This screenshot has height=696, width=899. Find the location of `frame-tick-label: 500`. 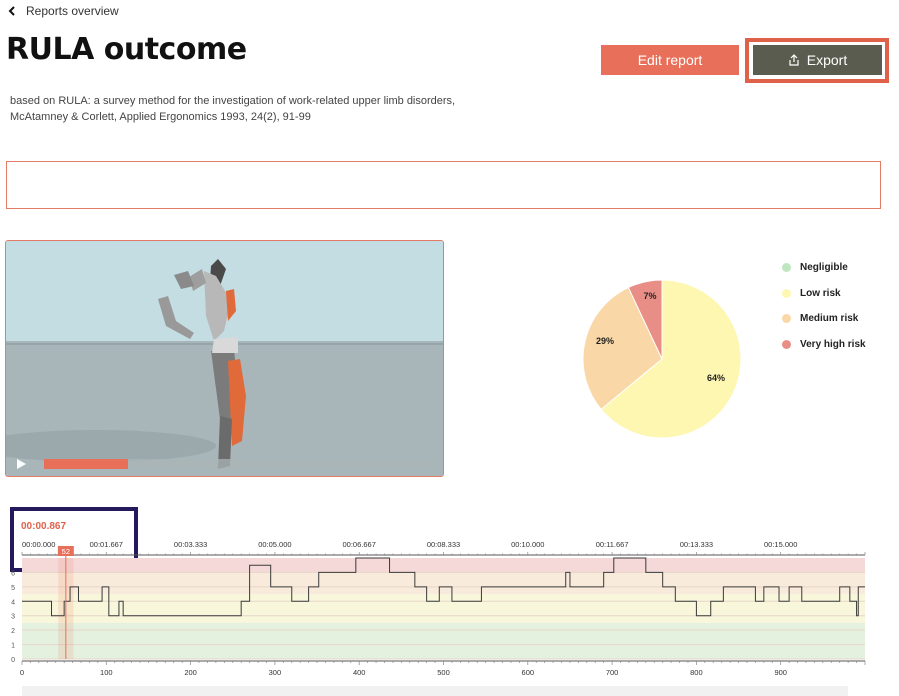

frame-tick-label: 500 is located at coordinates (443, 672).